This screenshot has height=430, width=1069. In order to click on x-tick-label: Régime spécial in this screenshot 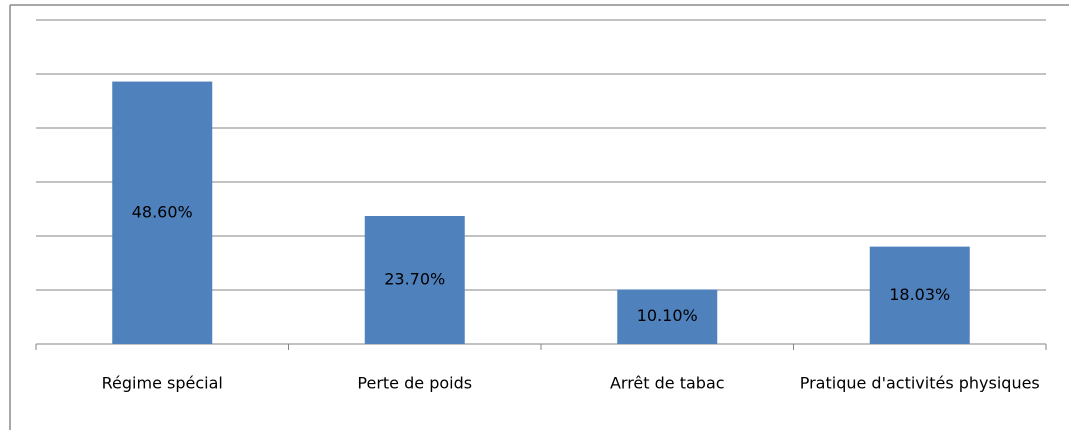, I will do `click(162, 383)`.